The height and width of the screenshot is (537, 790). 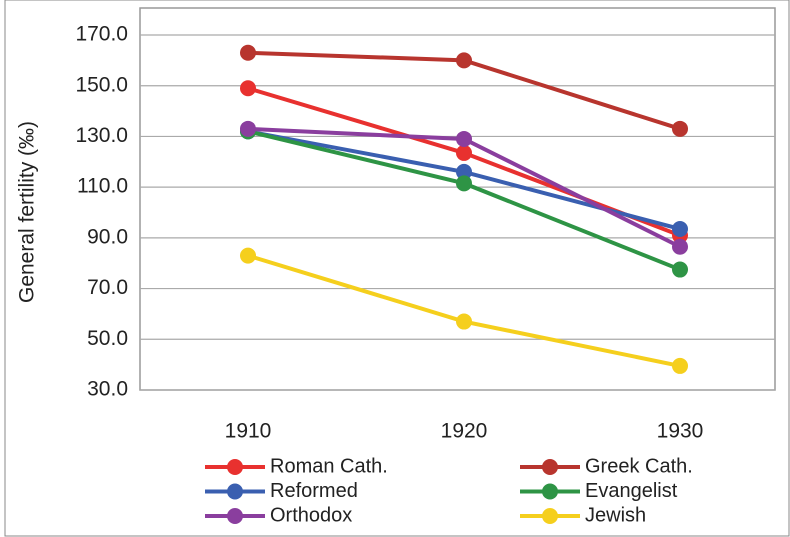 I want to click on legend-label: Greek Cath., so click(x=639, y=466).